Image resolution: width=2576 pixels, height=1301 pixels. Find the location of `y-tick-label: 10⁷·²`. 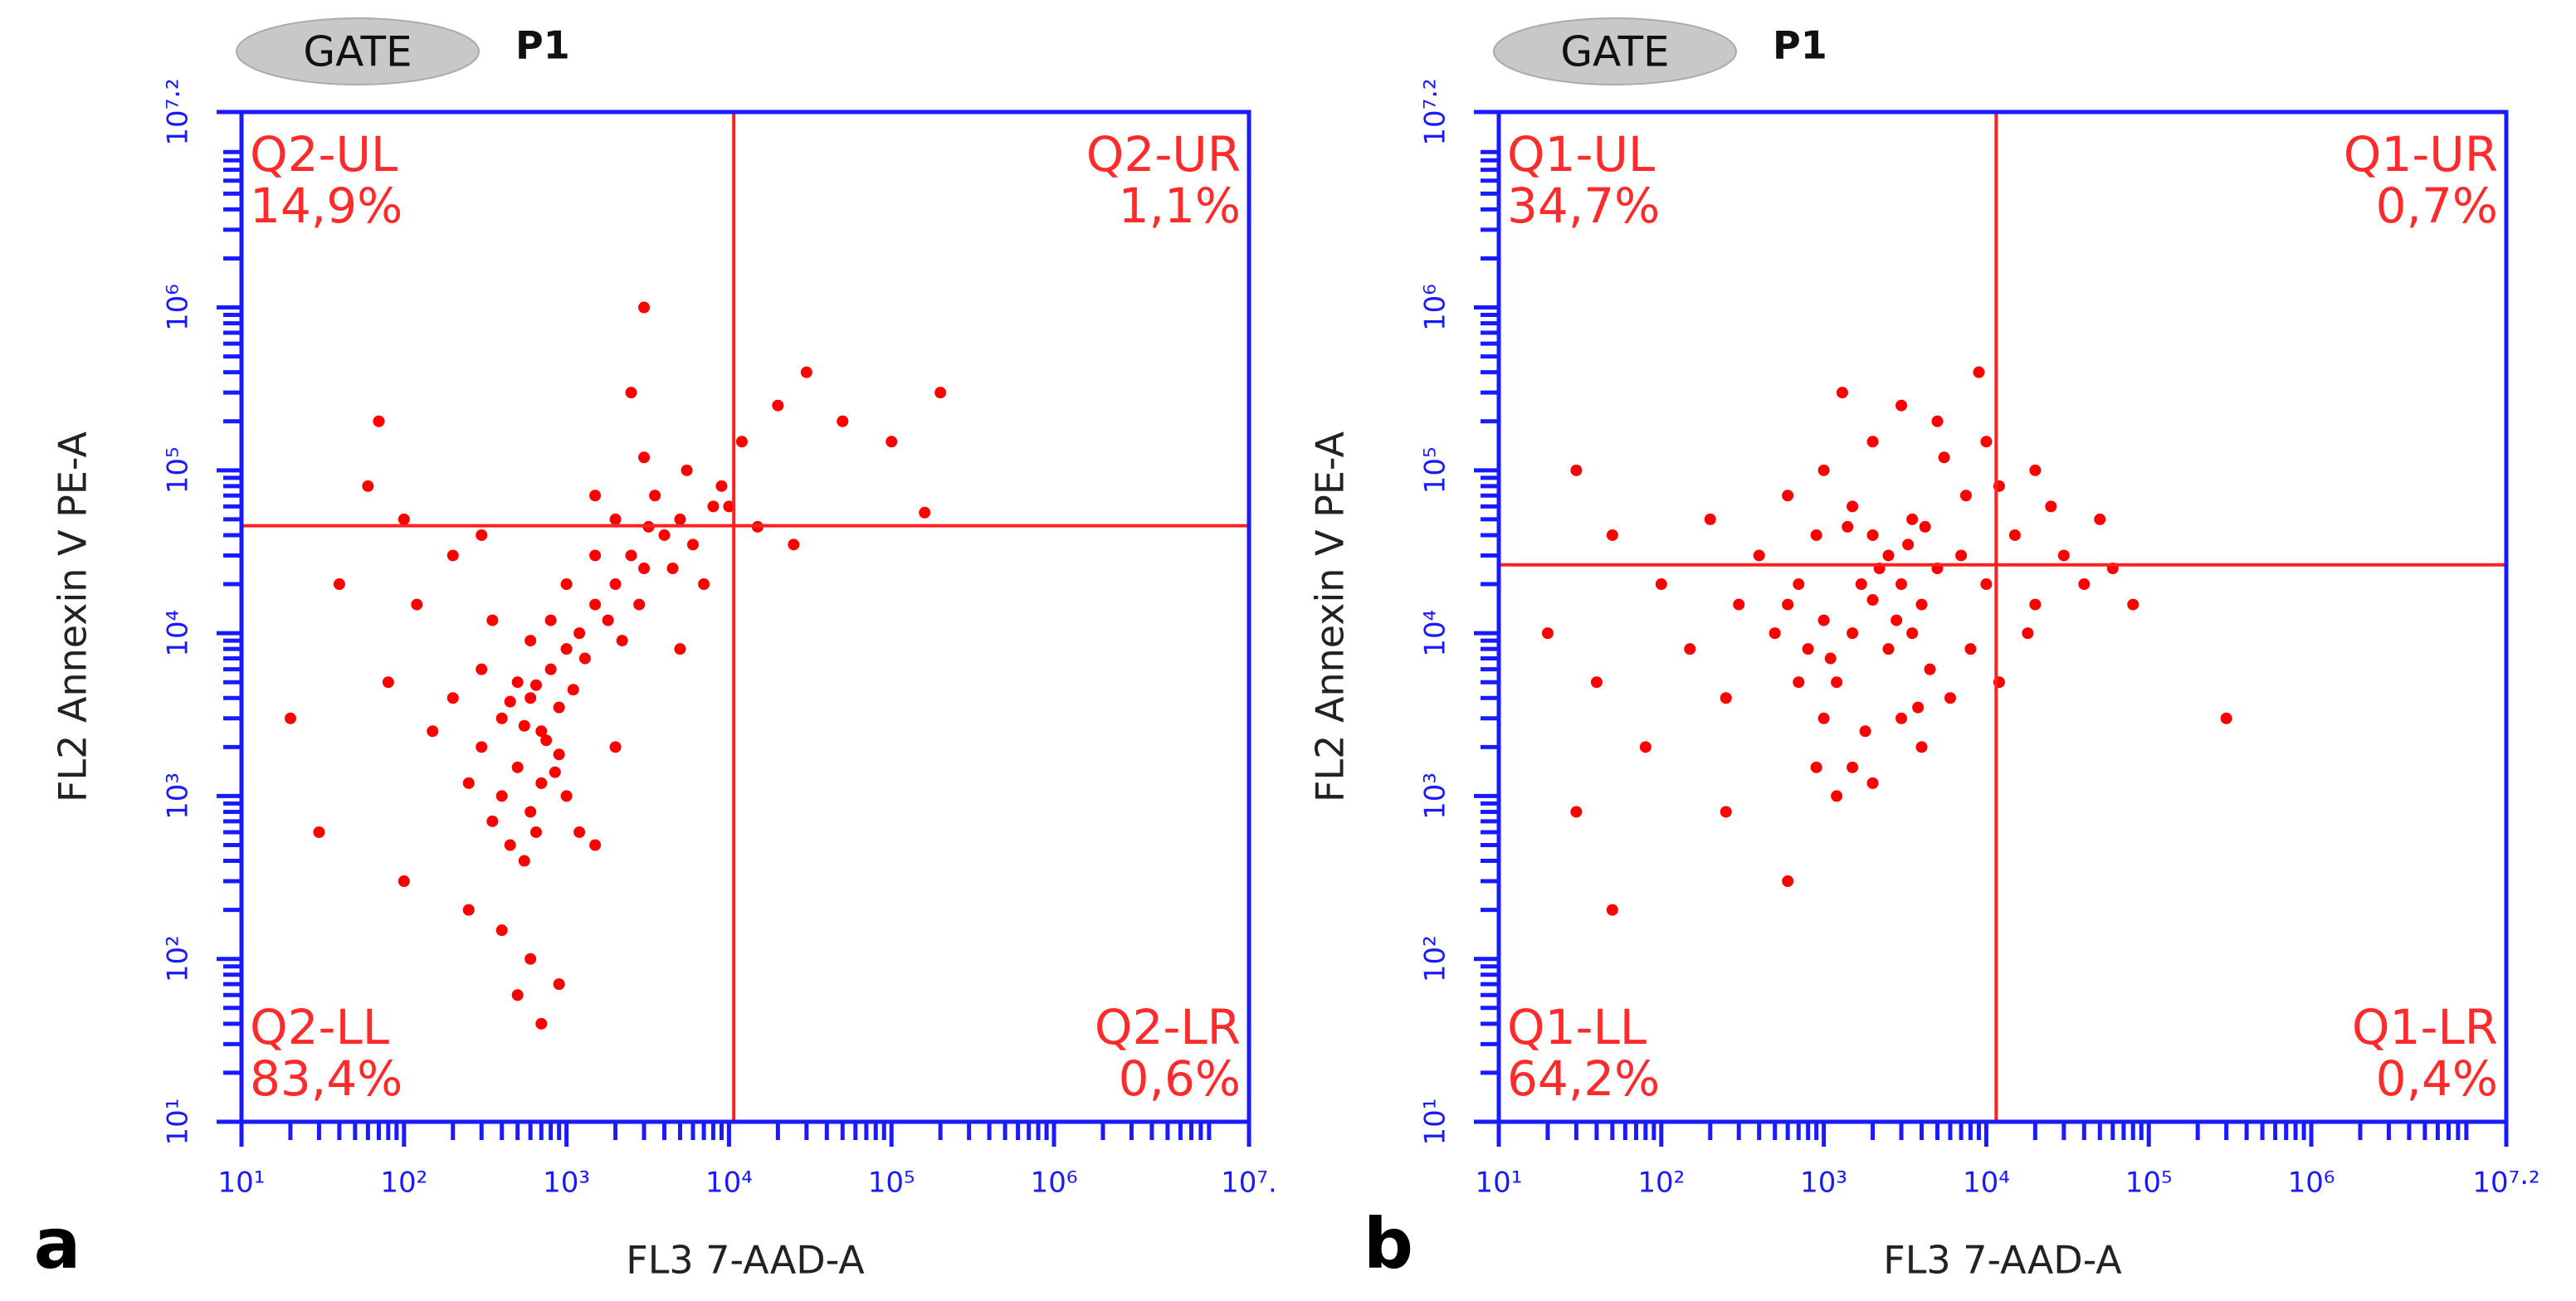

y-tick-label: 10⁷·² is located at coordinates (1436, 111).